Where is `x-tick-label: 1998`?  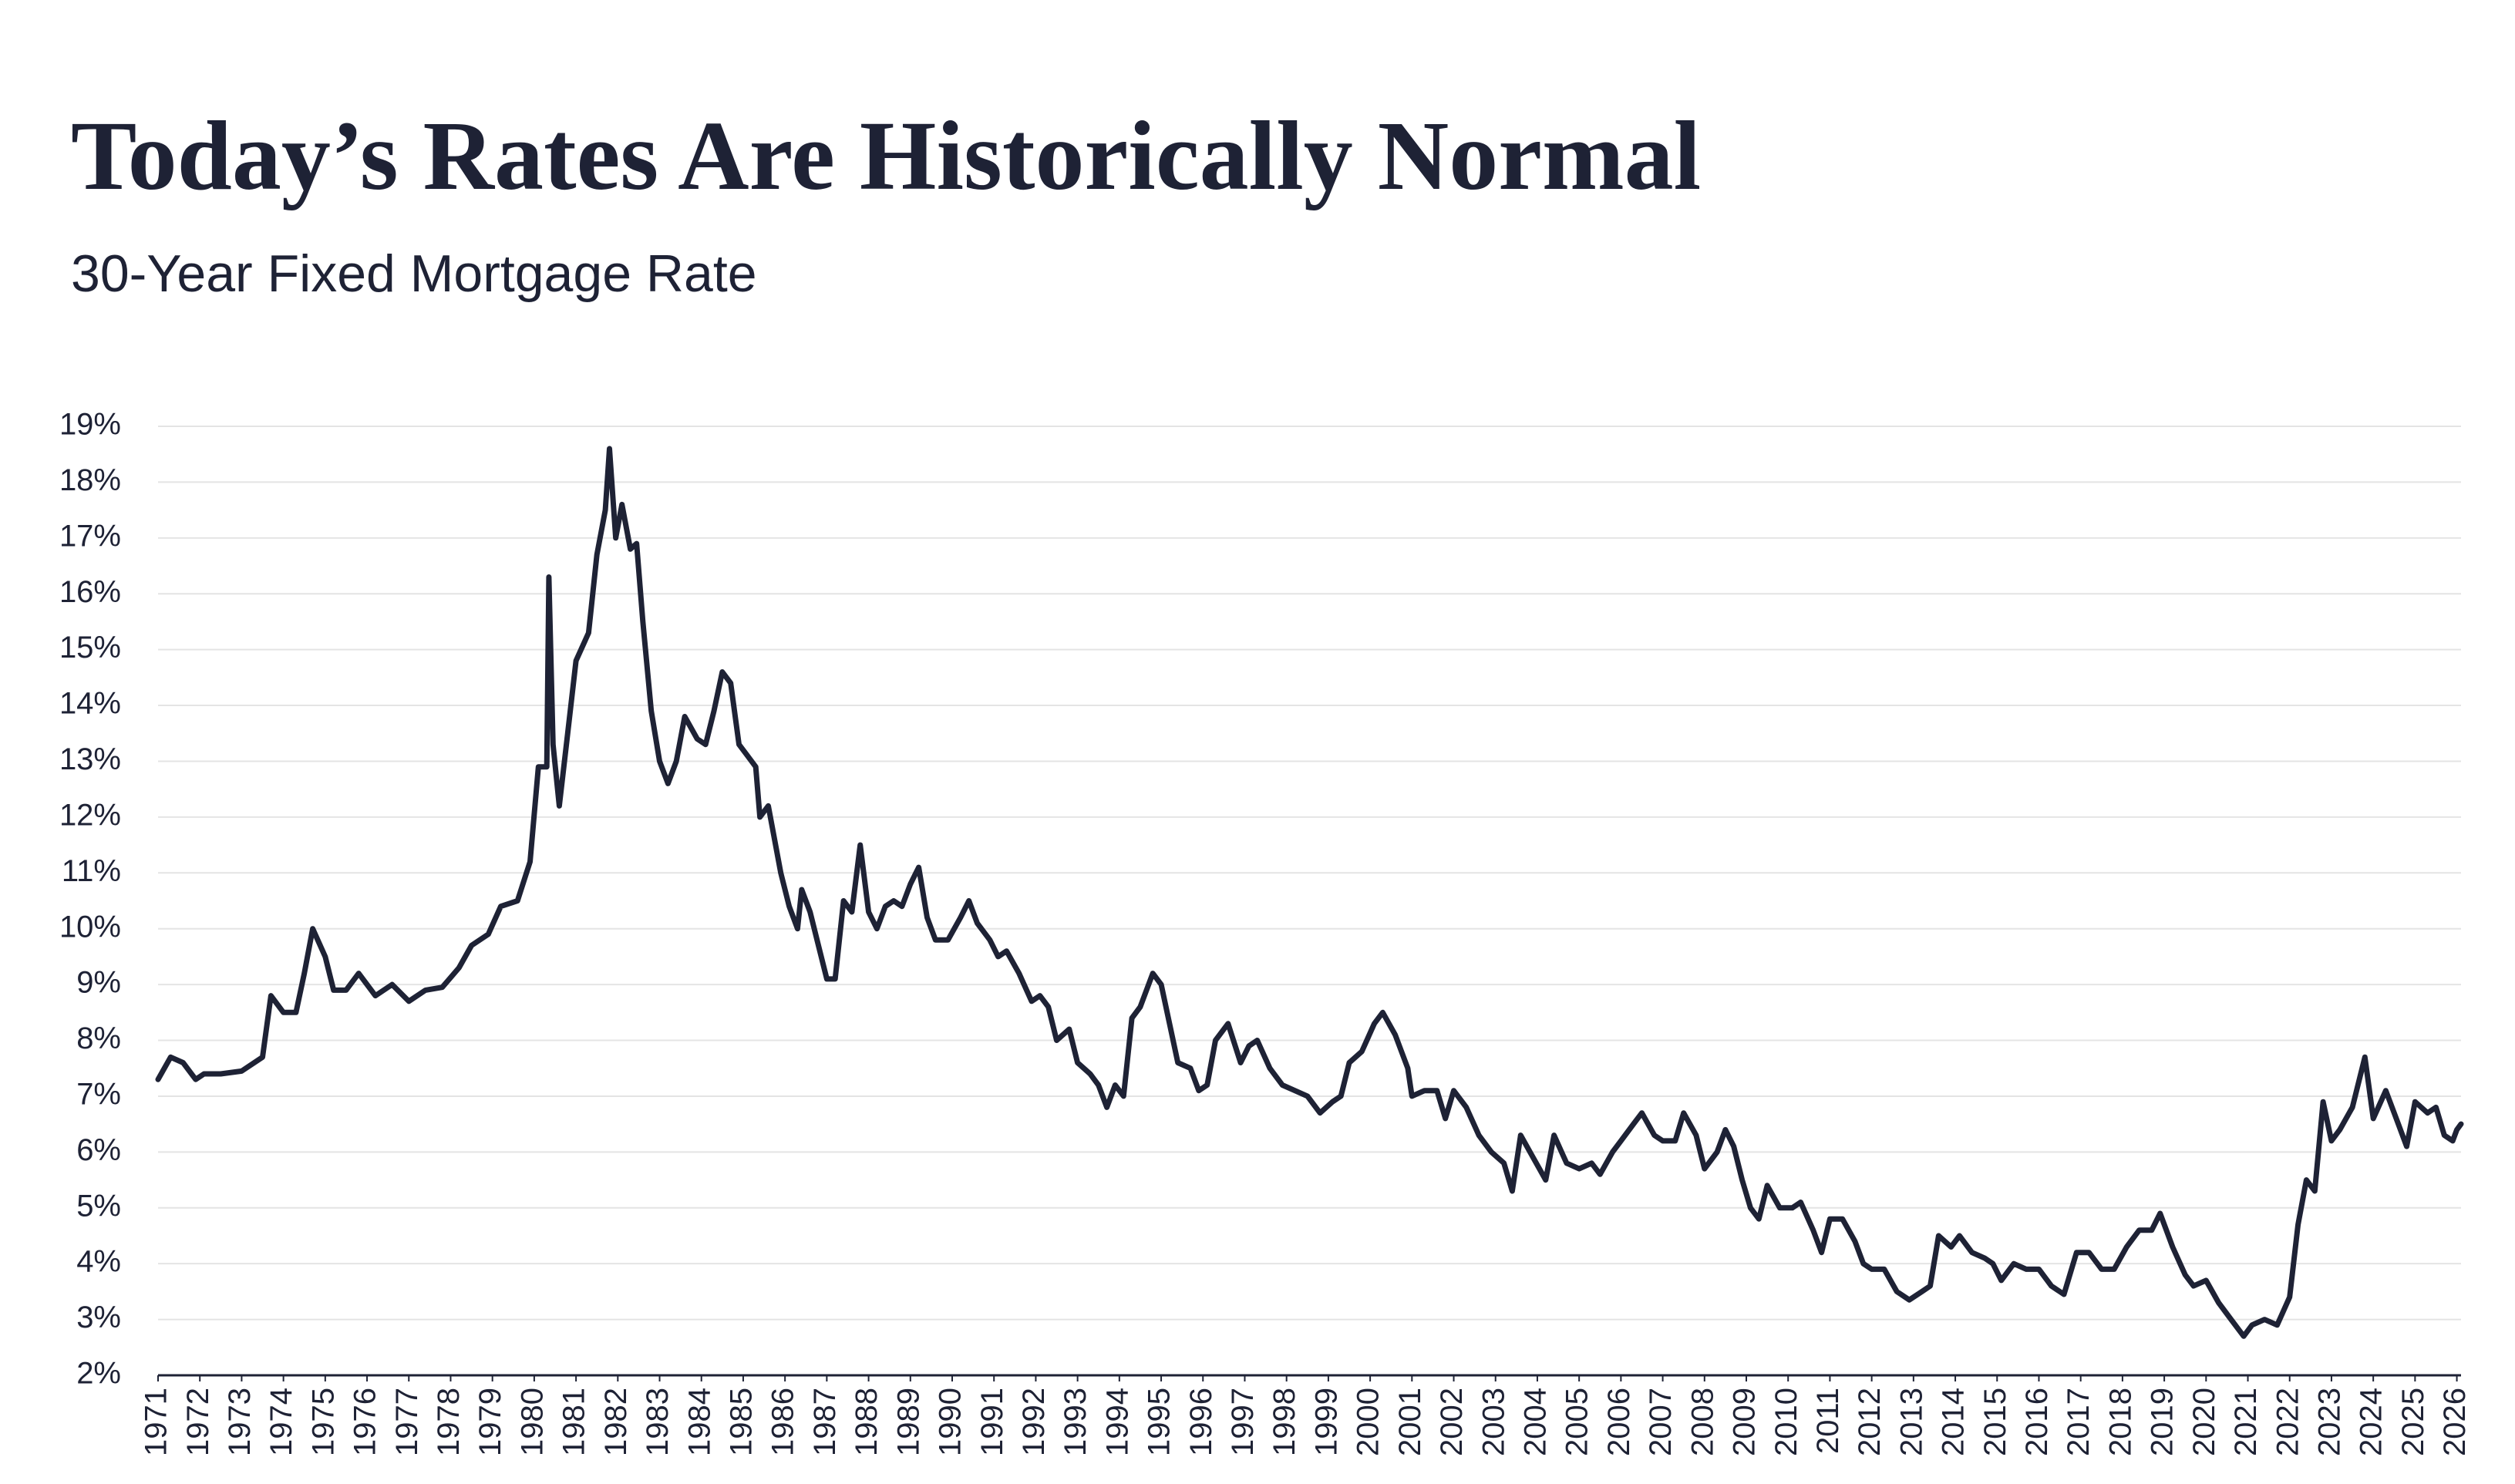 x-tick-label: 1998 is located at coordinates (1284, 1422).